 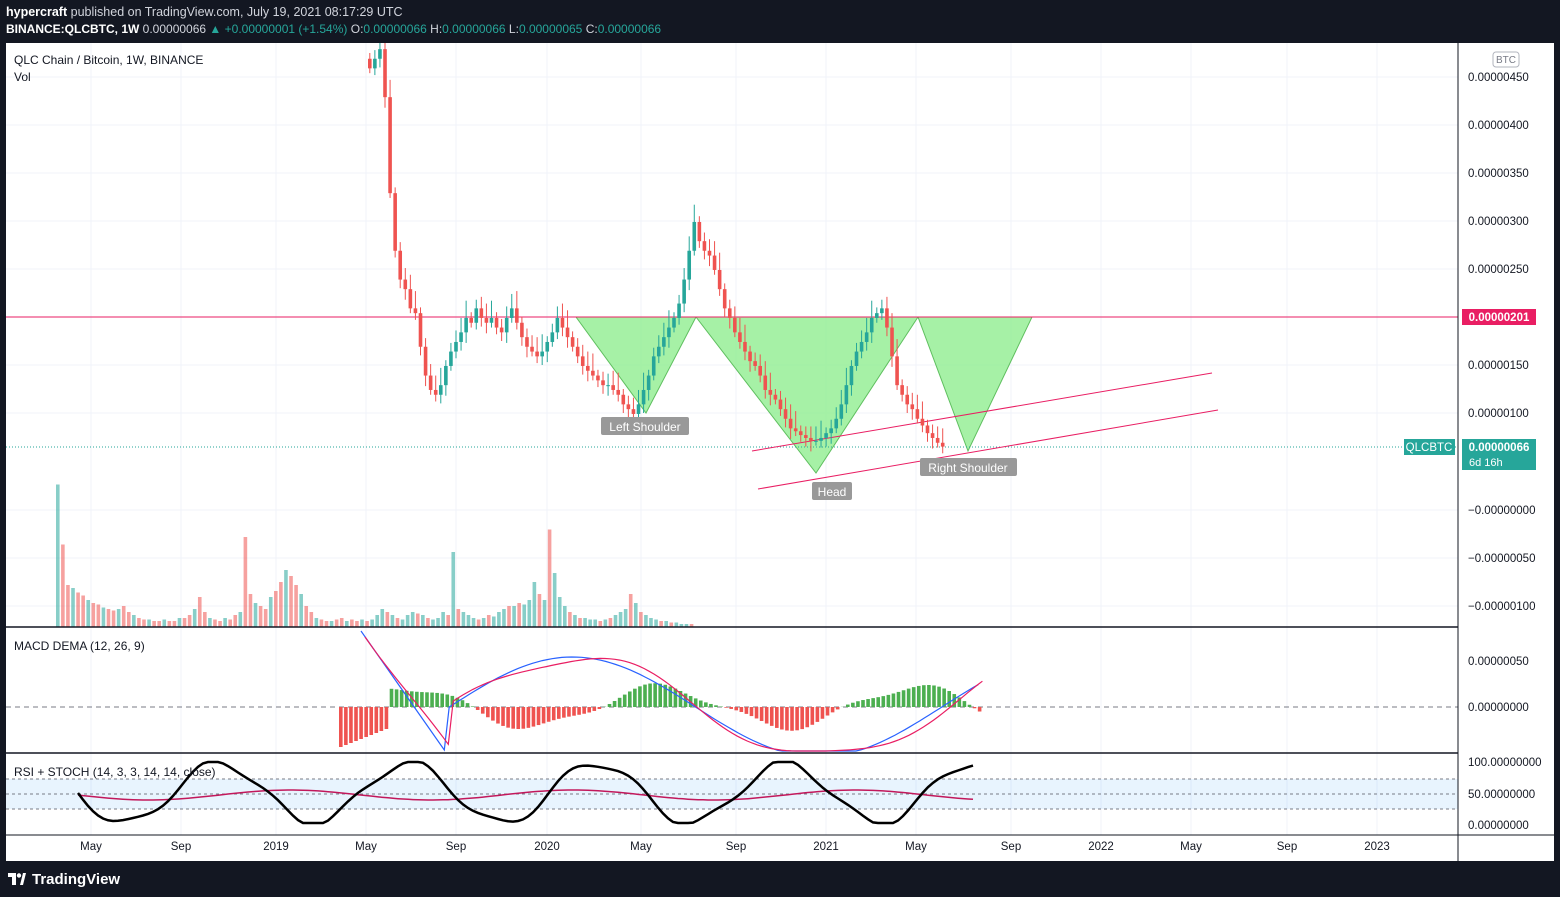 I want to click on rsi-legend: RSI + STOCH (14, 3, 3, 14, 14, close), so click(x=115, y=772).